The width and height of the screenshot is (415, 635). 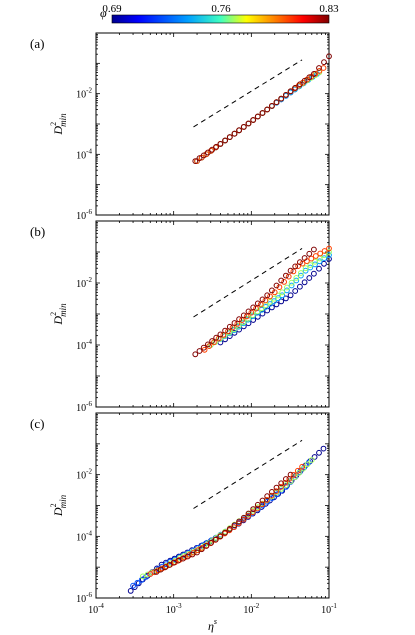 What do you see at coordinates (221, 524) in the screenshot?
I see `series-phi-0.72` at bounding box center [221, 524].